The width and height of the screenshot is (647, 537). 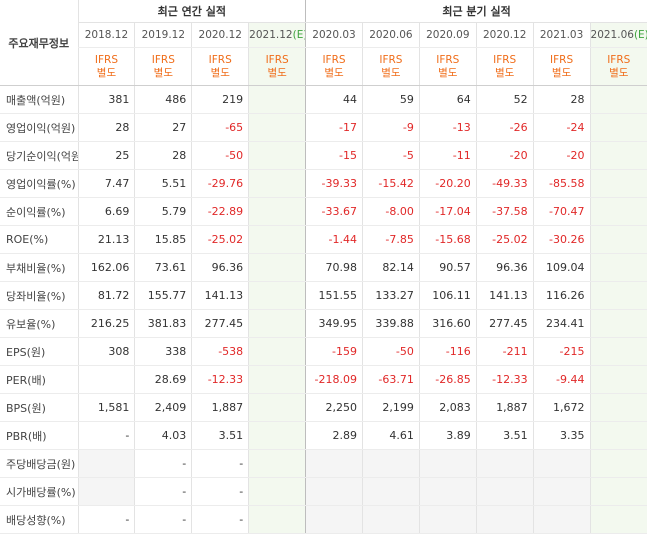 I want to click on value-cell: -50, so click(x=390, y=351).